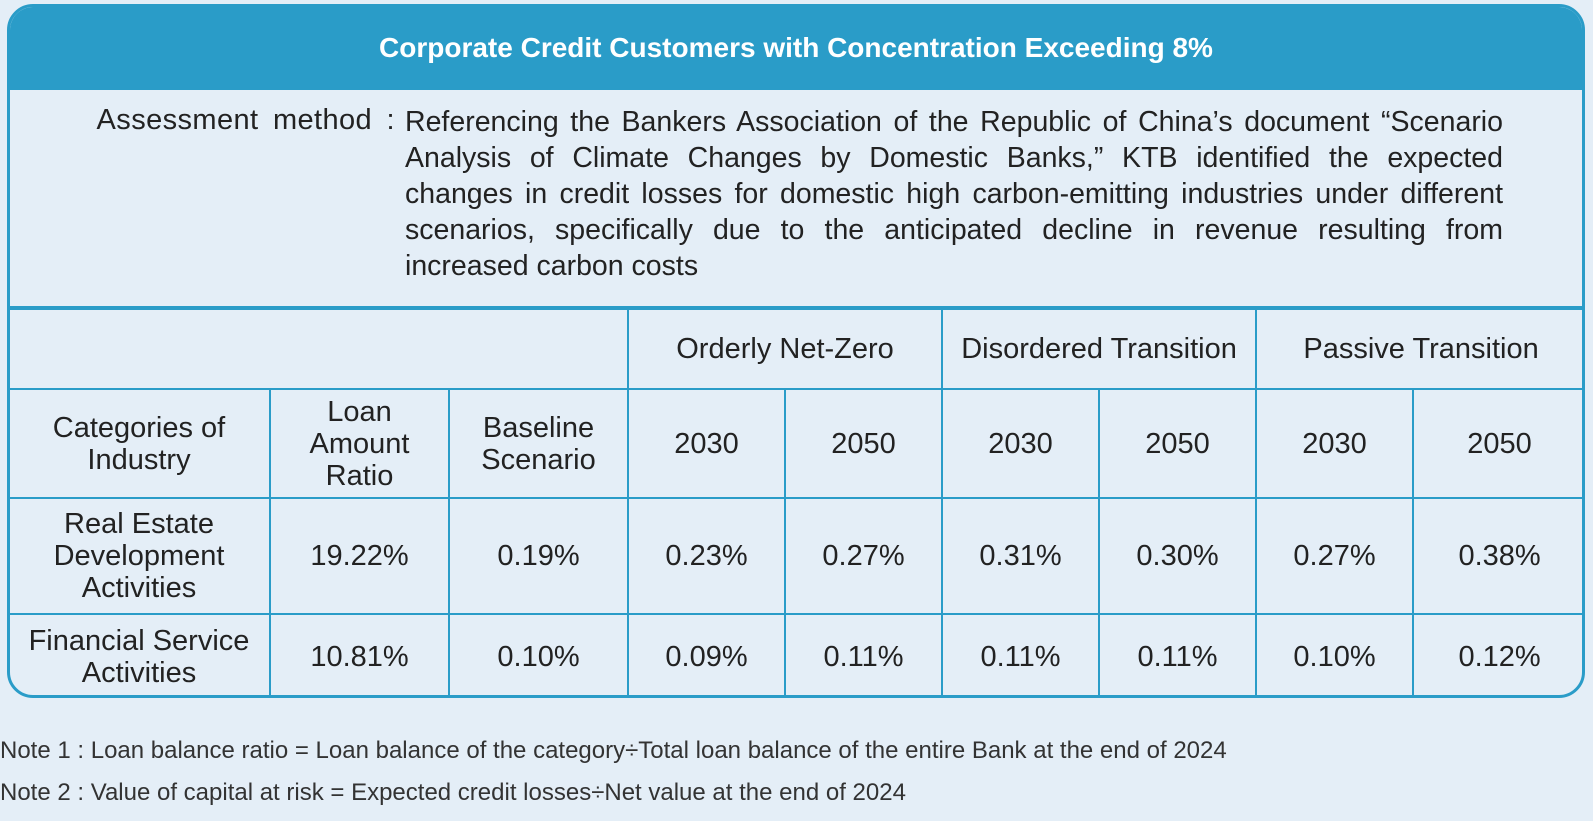 This screenshot has height=821, width=1593. I want to click on header-loan-amount-ratio: Loan Amount Ratio, so click(359, 443).